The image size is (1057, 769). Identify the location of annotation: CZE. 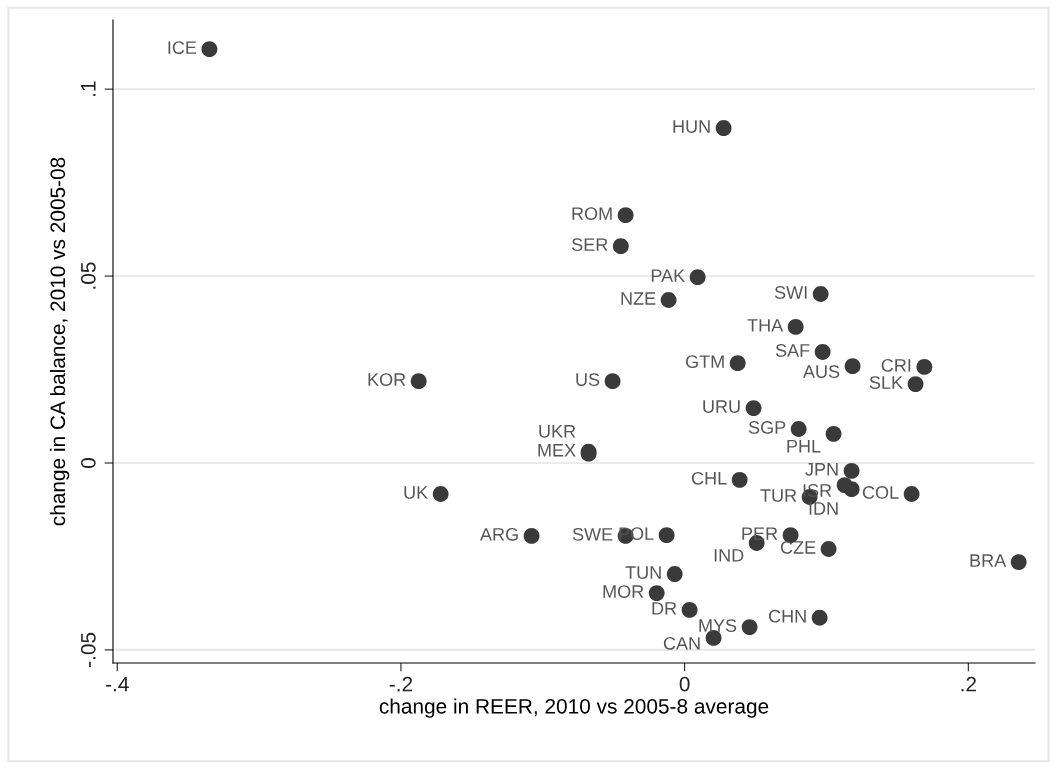
(798, 547).